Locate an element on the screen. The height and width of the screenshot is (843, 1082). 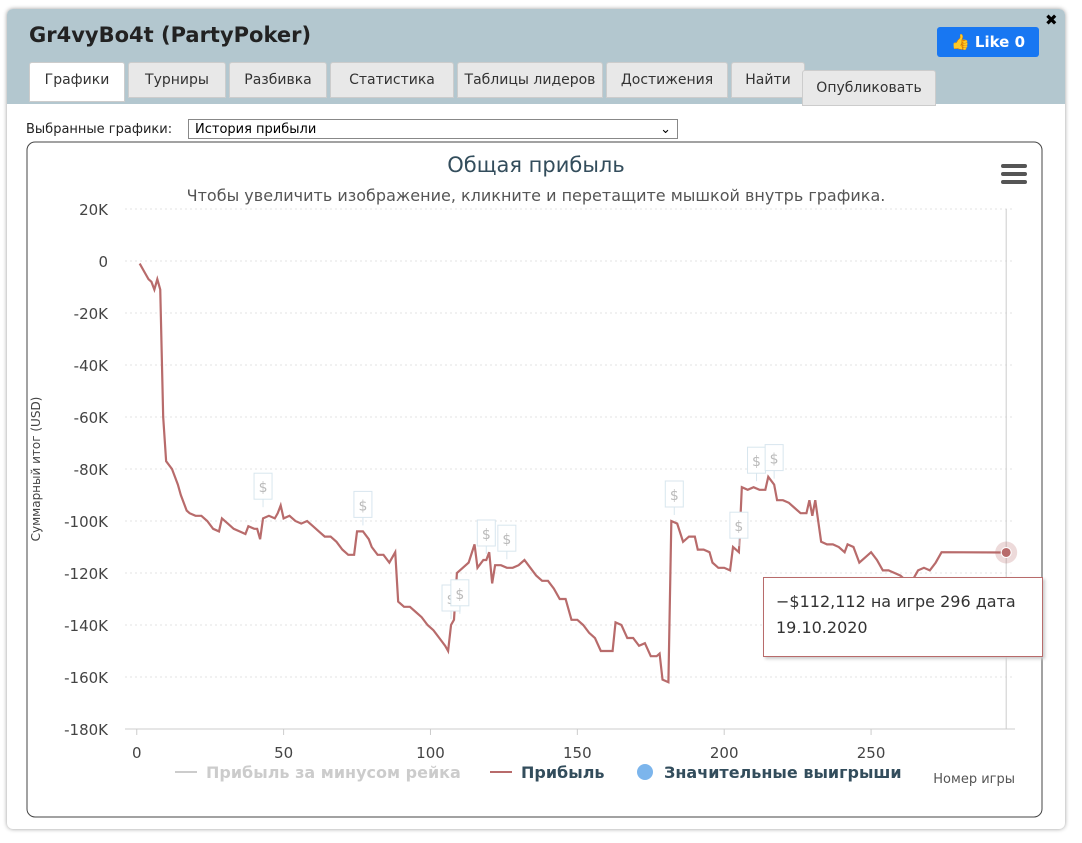
menu-icon is located at coordinates (1014, 174).